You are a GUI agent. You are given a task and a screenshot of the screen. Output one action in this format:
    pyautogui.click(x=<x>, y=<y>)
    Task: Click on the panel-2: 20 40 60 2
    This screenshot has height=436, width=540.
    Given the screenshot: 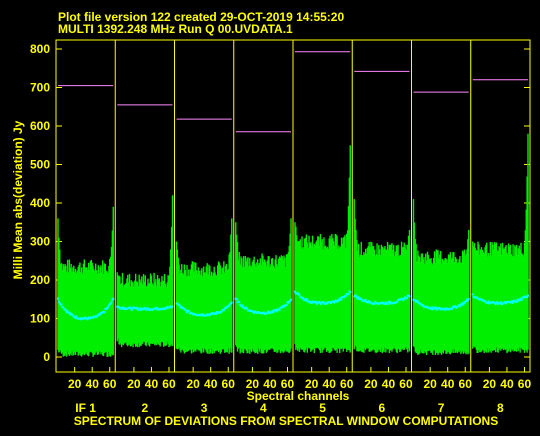 What is the action you would take?
    pyautogui.click(x=145, y=227)
    